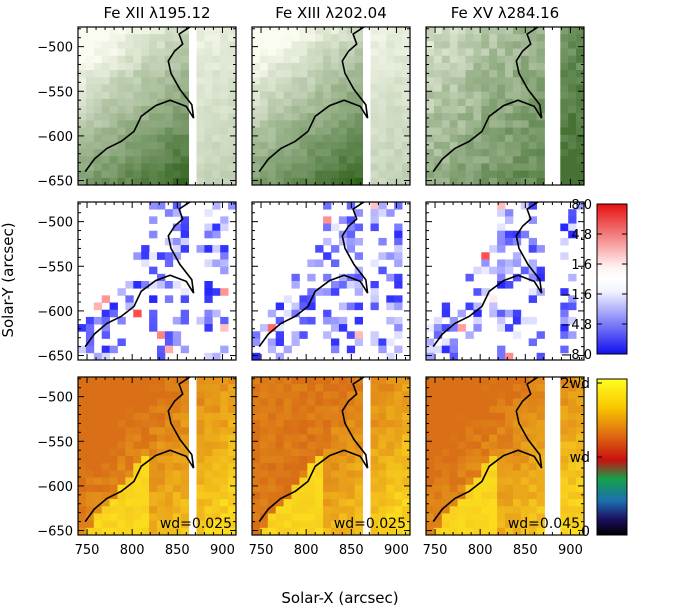  I want to click on colorbar-tick-label: −4.8, so click(576, 325).